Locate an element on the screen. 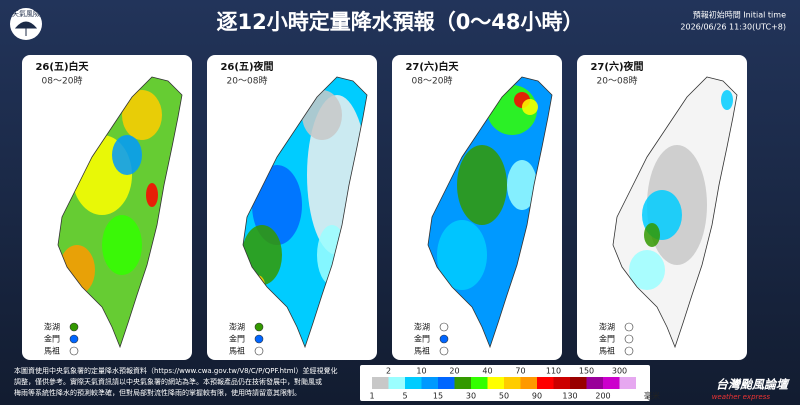 This screenshot has width=800, height=405. legend: 1 2 5 10 15 20 30 40 50 70 90 110 130 150 200 300 毫米 is located at coordinates (510, 383).